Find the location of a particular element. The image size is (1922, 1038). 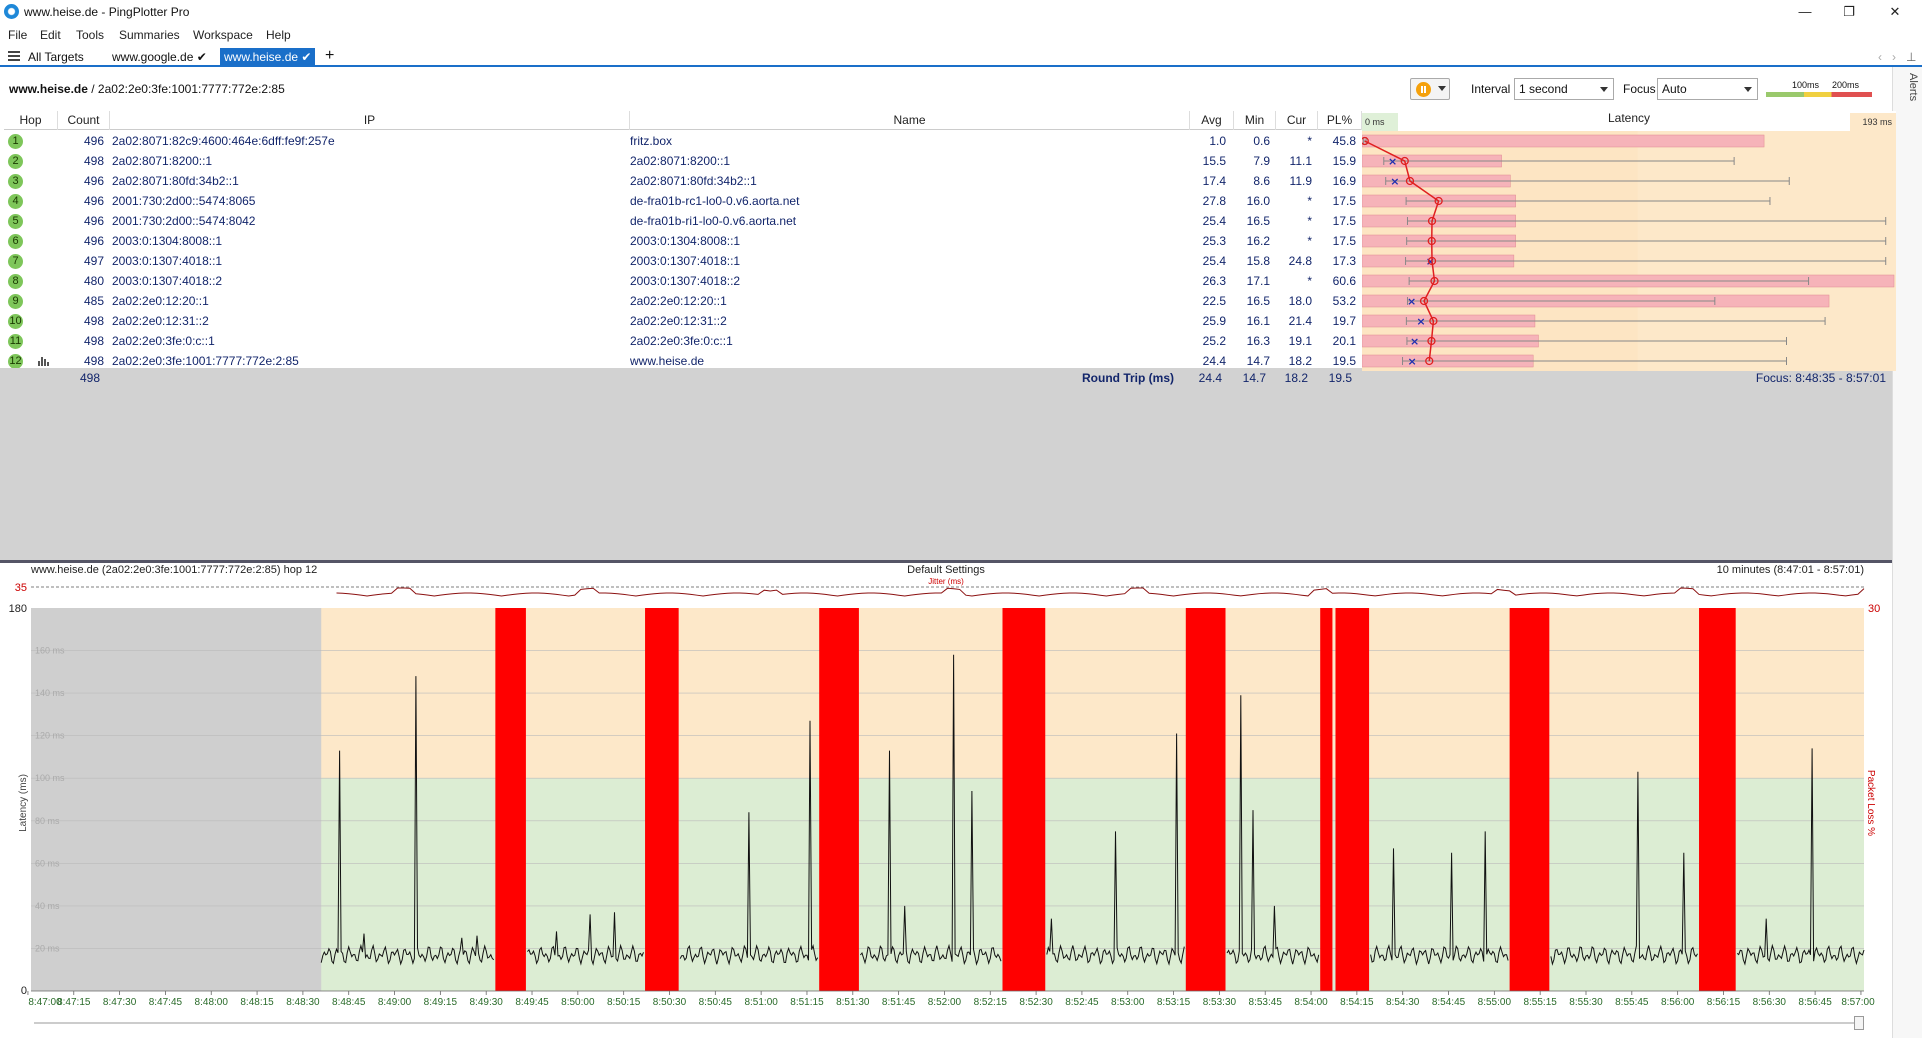

menu-tools: Tools is located at coordinates (90, 35).